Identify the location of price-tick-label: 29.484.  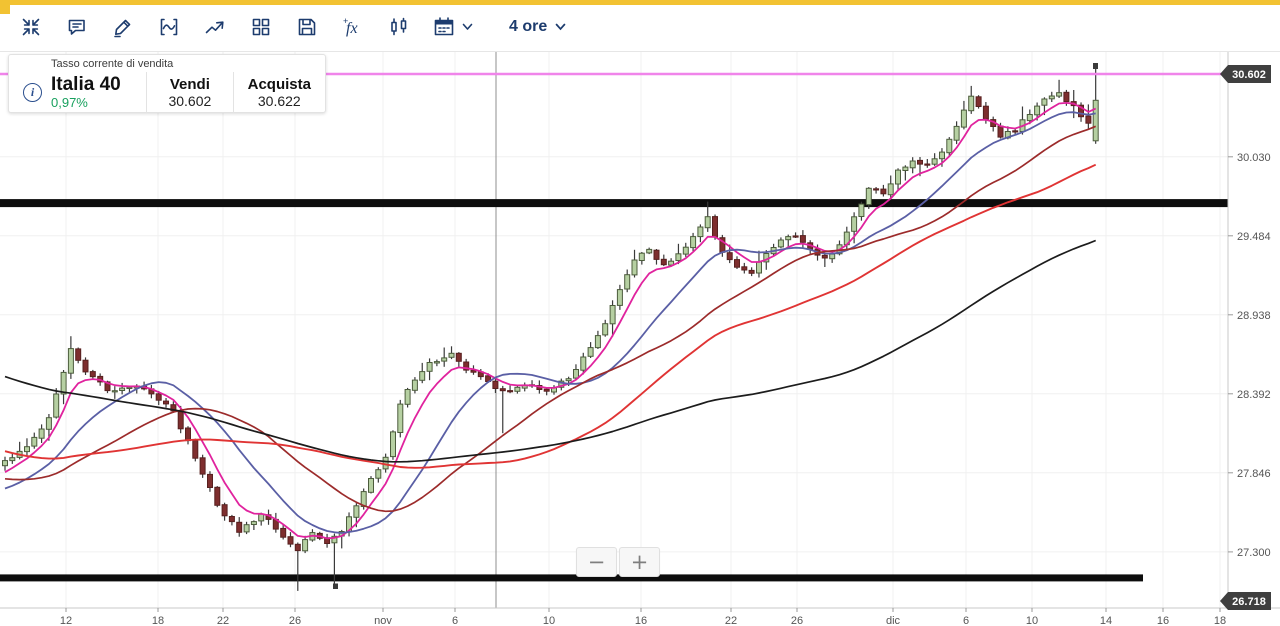
(1254, 237).